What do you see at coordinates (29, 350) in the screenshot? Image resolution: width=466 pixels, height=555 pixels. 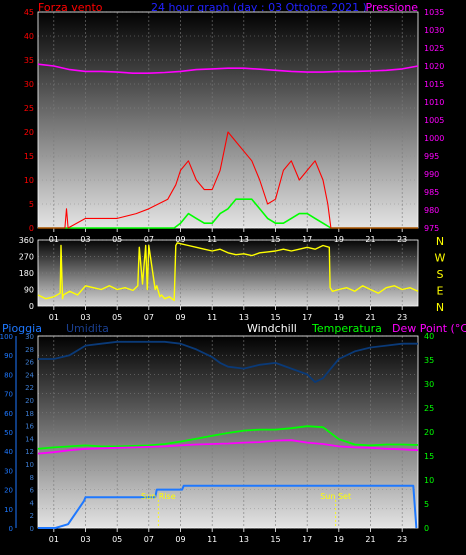 I see `umidita-y-tick-label: 28` at bounding box center [29, 350].